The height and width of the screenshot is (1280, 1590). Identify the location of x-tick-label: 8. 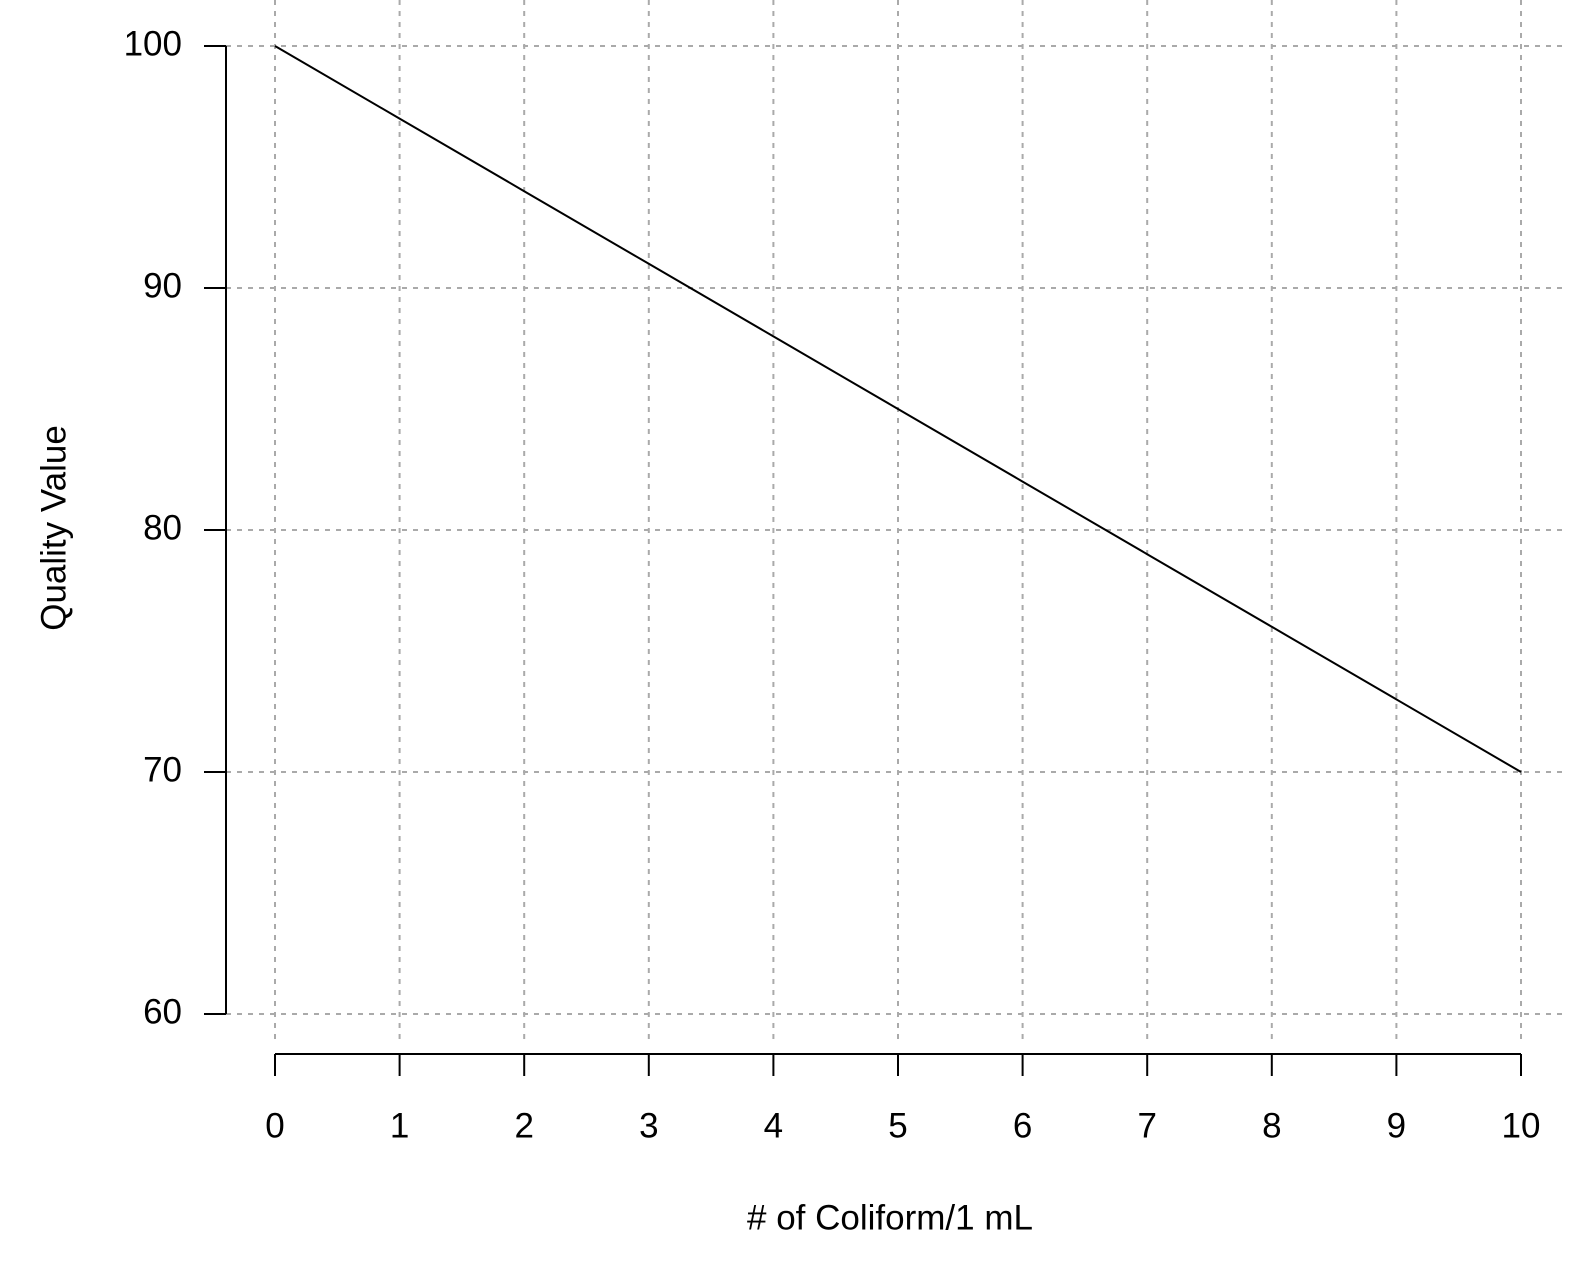
(1271, 1125).